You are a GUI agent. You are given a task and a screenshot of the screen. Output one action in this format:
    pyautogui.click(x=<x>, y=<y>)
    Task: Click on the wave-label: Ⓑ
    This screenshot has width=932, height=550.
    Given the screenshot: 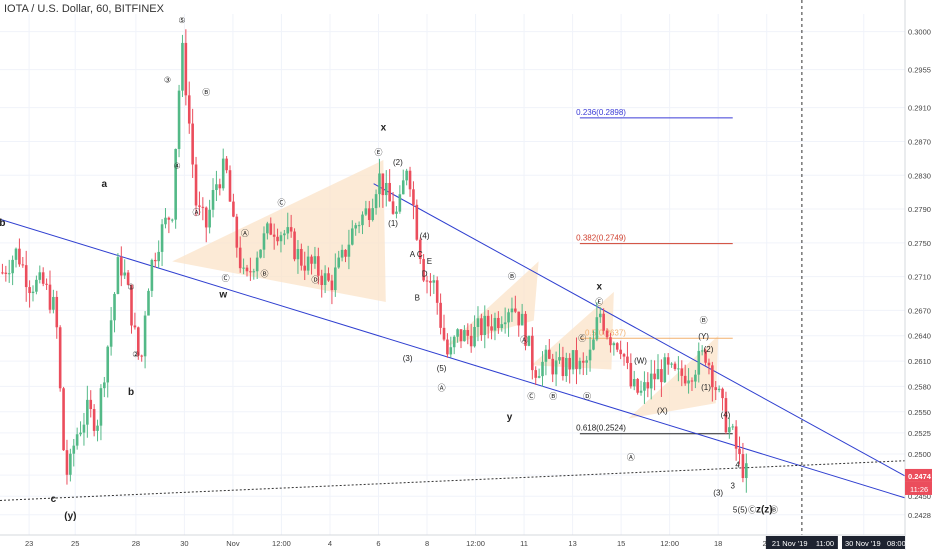 What is the action you would take?
    pyautogui.click(x=704, y=320)
    